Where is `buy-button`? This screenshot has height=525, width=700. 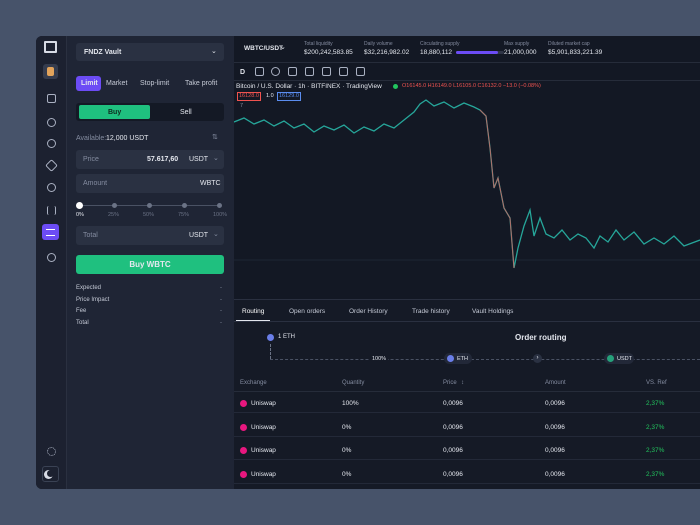
buy-button is located at coordinates (150, 264).